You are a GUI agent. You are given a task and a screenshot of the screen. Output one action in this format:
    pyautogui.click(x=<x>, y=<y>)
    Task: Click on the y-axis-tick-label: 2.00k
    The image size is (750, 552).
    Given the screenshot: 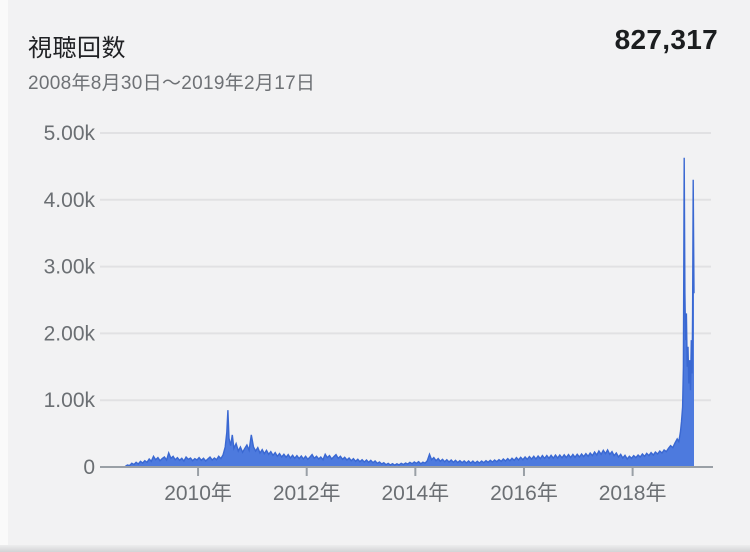 What is the action you would take?
    pyautogui.click(x=70, y=333)
    